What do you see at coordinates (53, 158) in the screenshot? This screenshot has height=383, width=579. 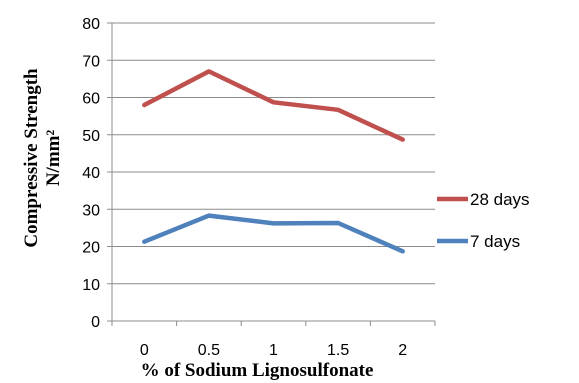 I see `y-axis-title-line2: N/mm²` at bounding box center [53, 158].